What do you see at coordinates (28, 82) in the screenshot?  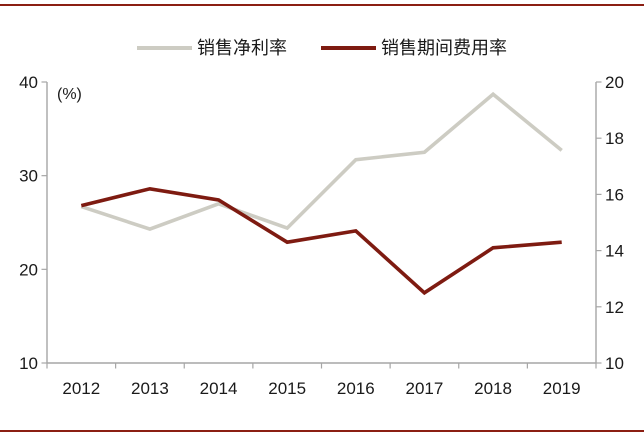 I see `left-axis-tick-label: 40` at bounding box center [28, 82].